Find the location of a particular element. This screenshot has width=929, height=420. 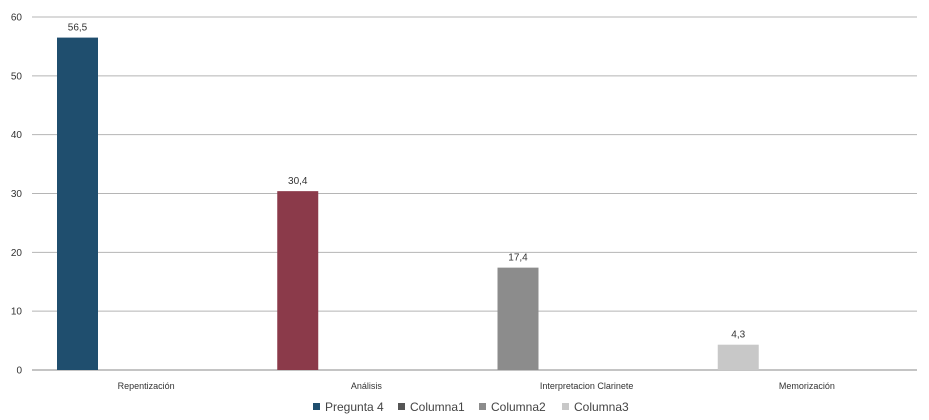

y-axis-ticks: 0 10 20 30 40 50 60 is located at coordinates (17, 195).